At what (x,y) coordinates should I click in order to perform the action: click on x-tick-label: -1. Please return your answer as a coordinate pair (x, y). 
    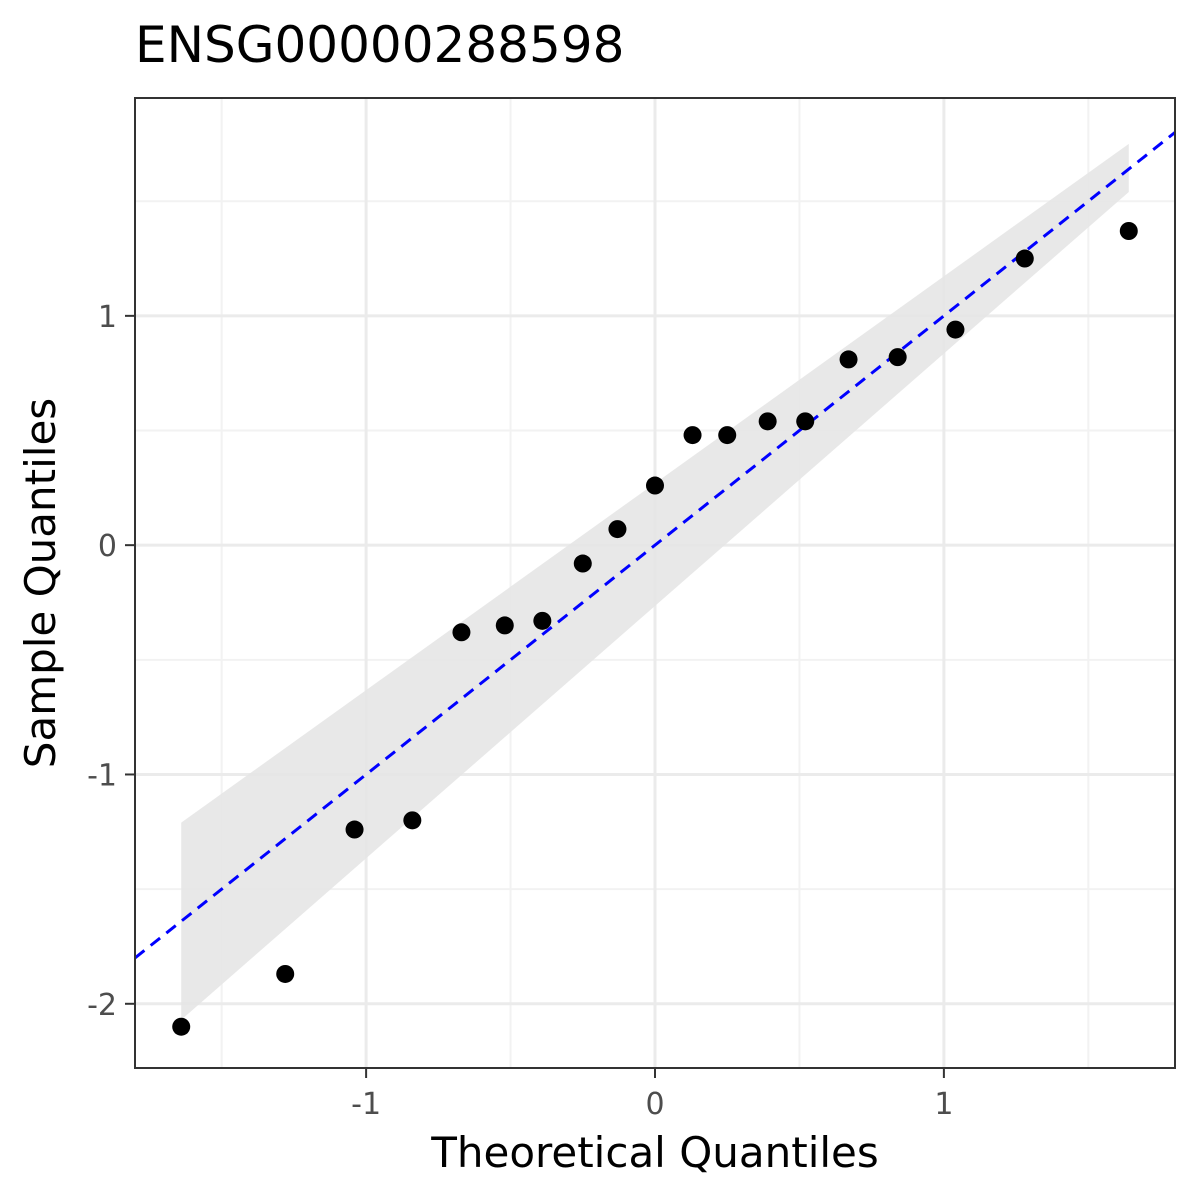
    Looking at the image, I should click on (366, 1104).